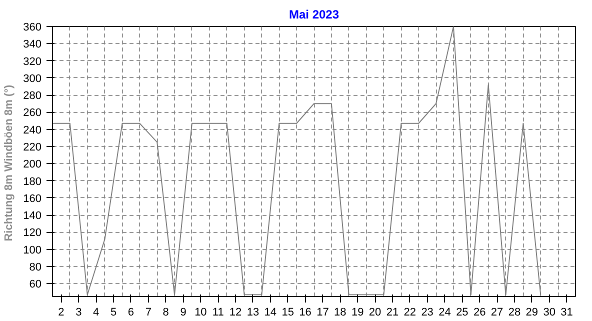 The height and width of the screenshot is (321, 592). Describe the element at coordinates (218, 312) in the screenshot. I see `x-tick-label: 11` at that location.